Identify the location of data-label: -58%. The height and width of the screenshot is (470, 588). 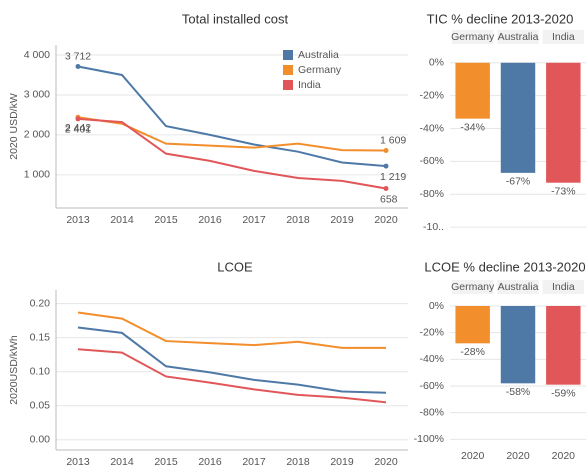
(518, 392).